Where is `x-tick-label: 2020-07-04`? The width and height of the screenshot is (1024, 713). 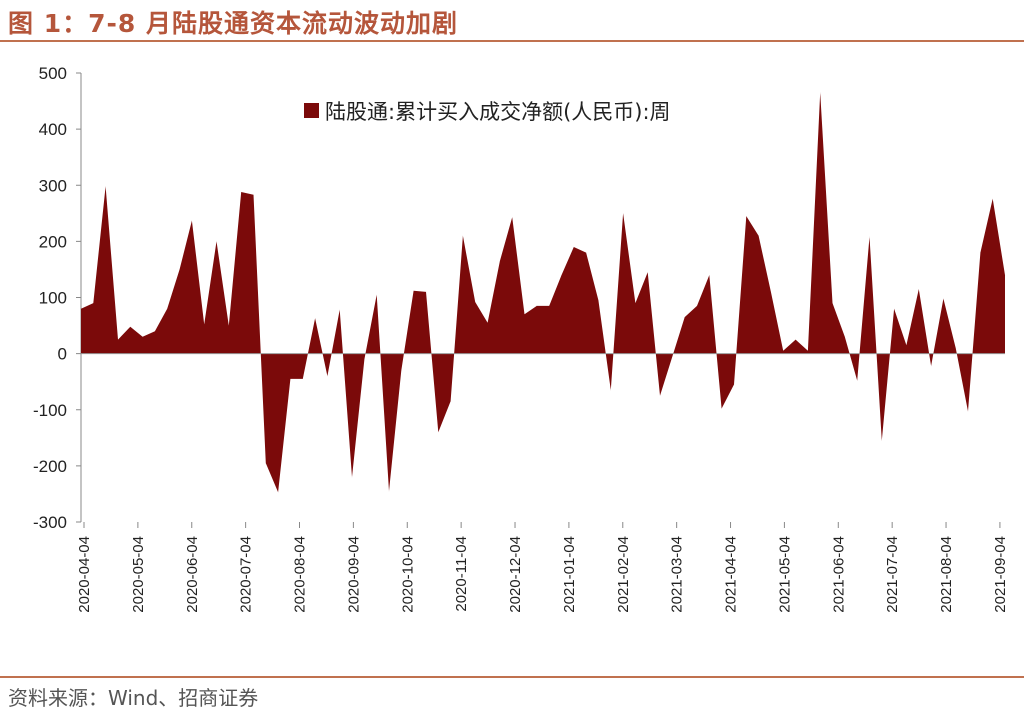
x-tick-label: 2020-07-04 is located at coordinates (246, 574).